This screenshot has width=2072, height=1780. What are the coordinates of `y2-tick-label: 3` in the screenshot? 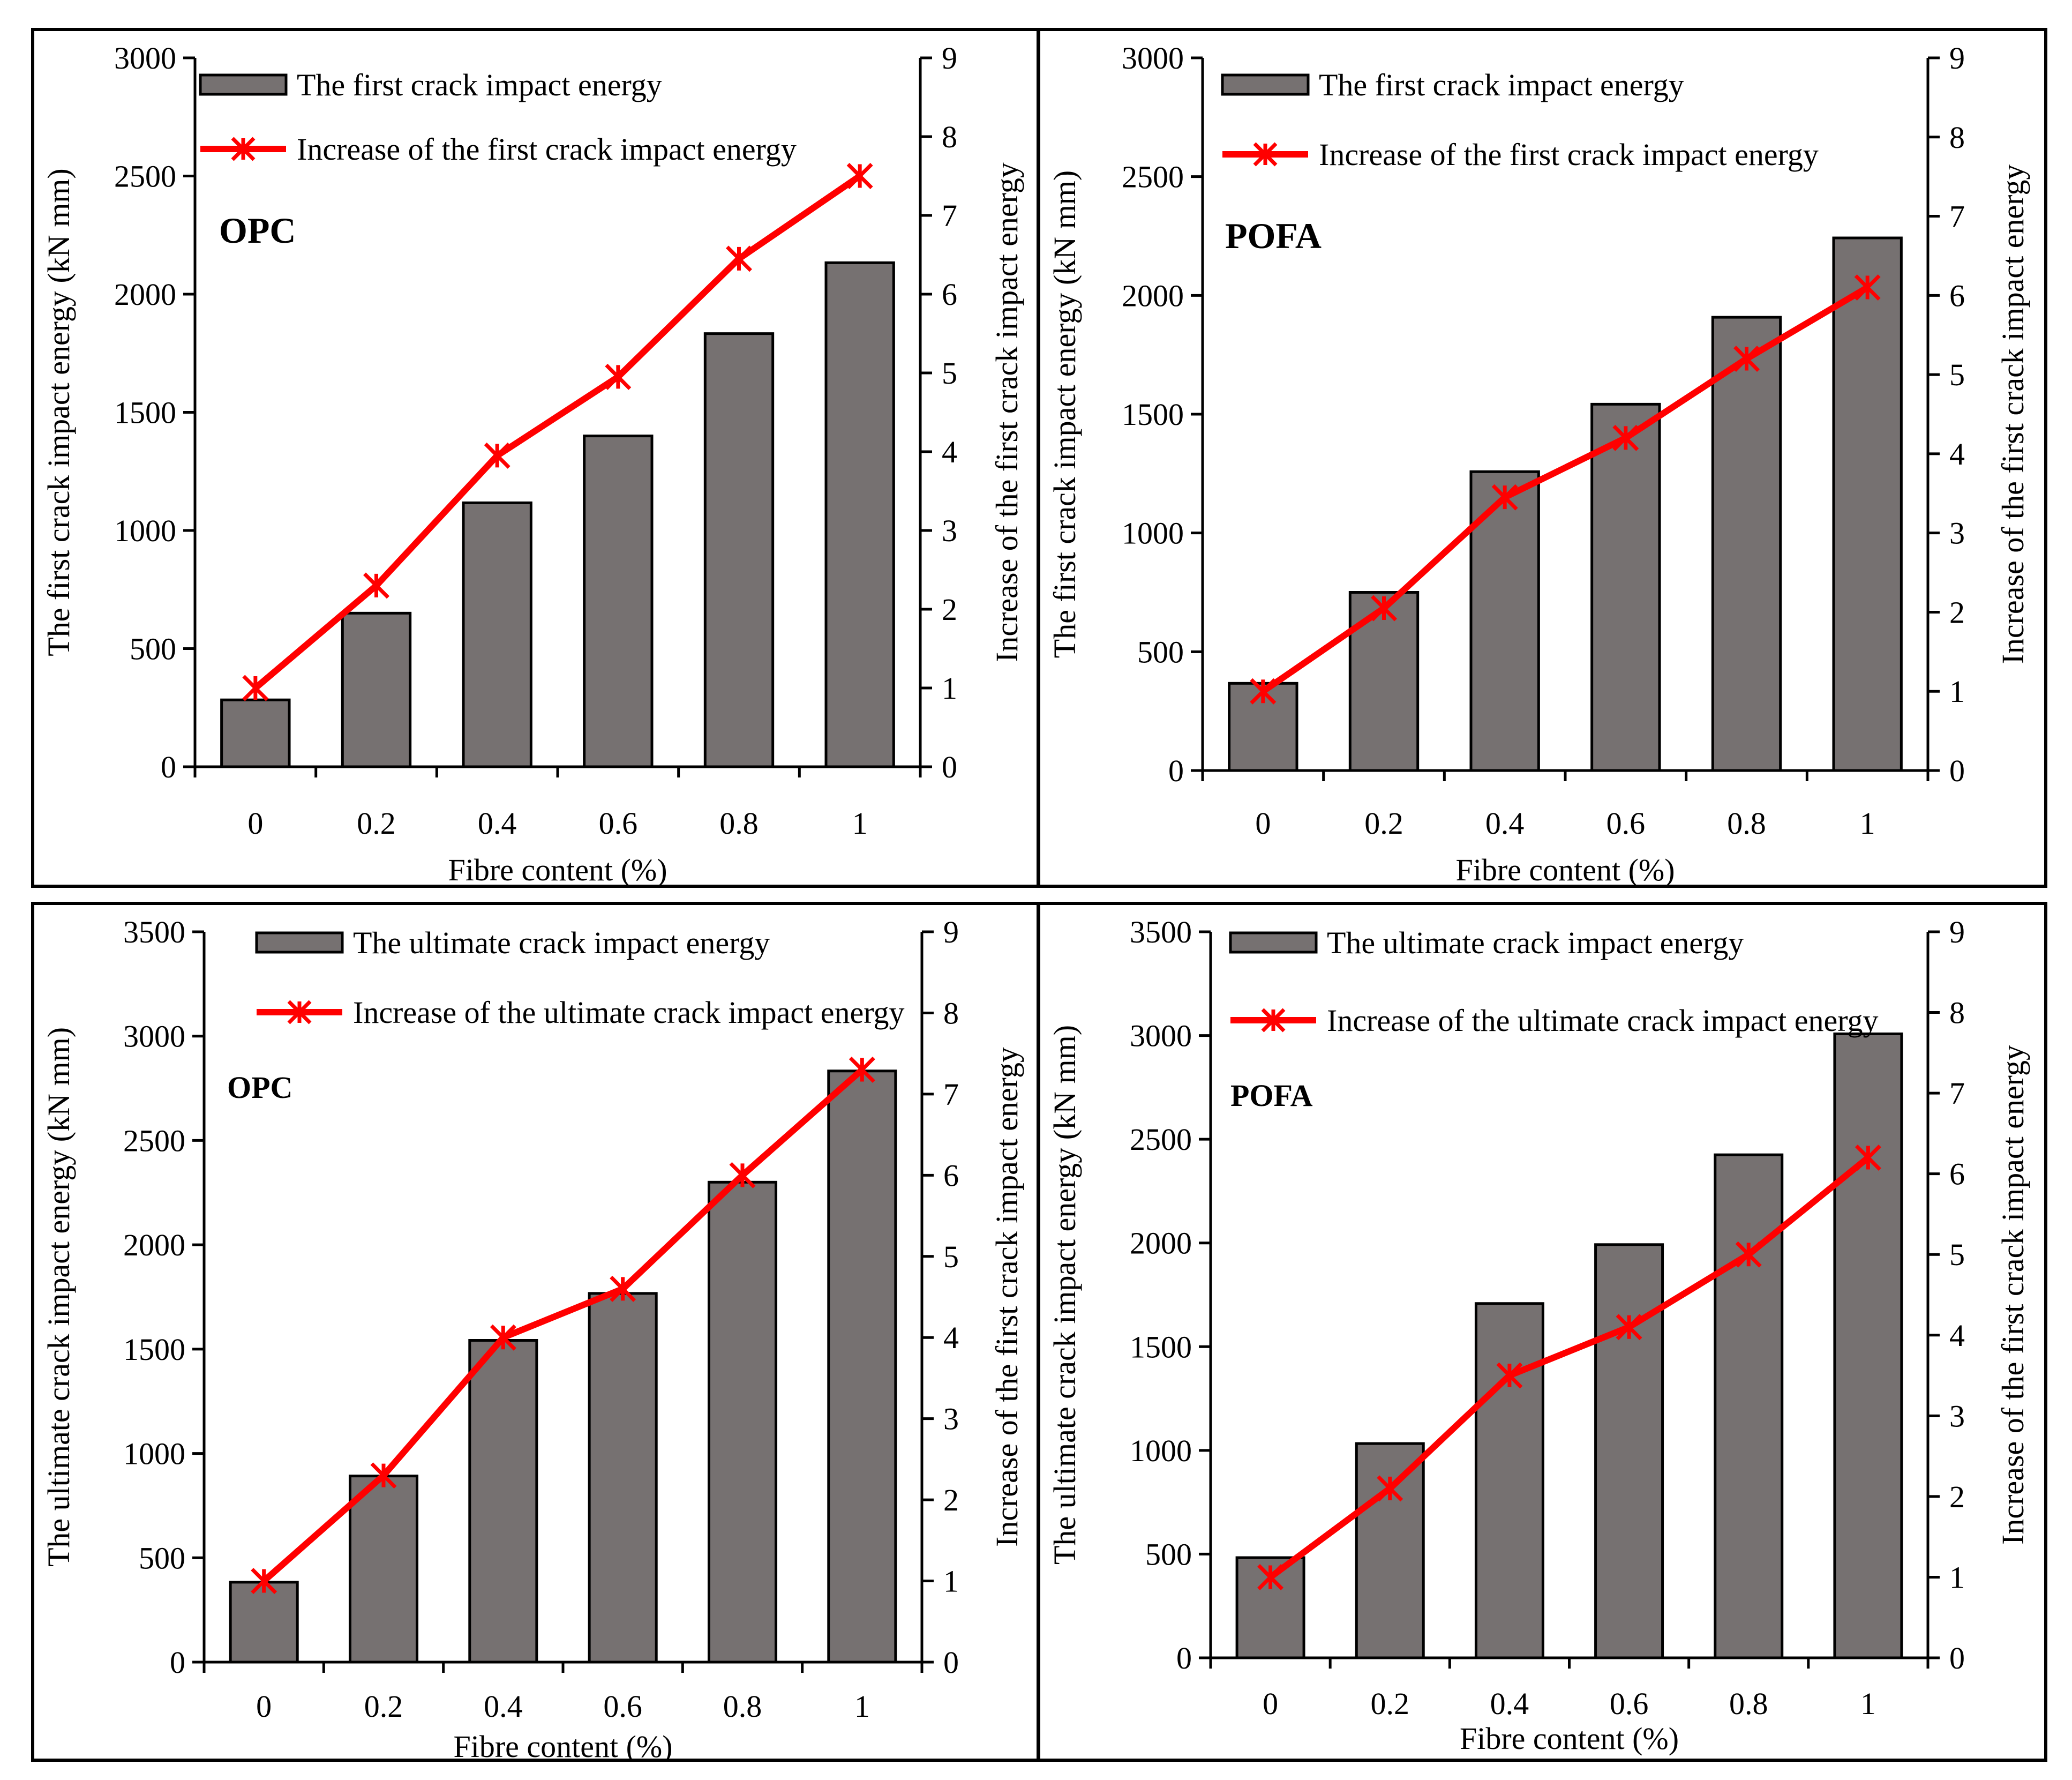 It's located at (949, 530).